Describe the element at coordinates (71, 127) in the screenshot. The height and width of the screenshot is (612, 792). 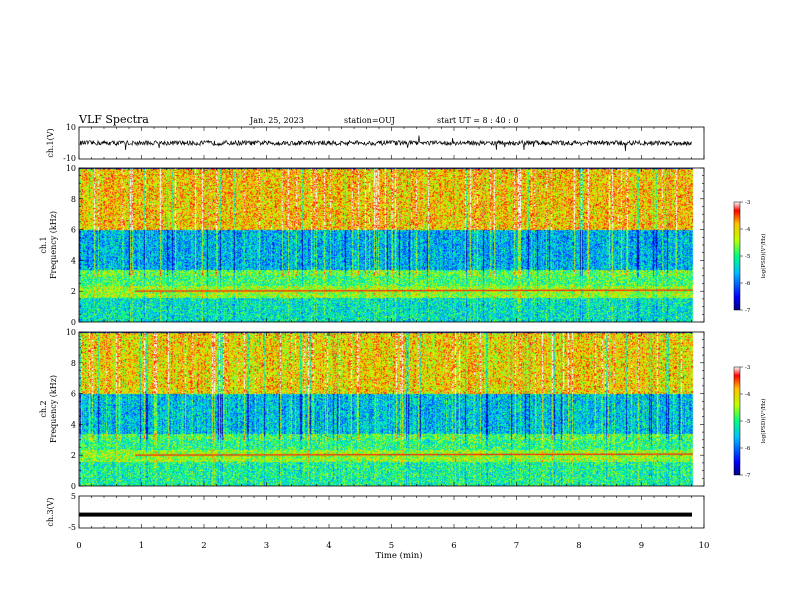
I see `waveform-ch1-ytick-top: 10` at that location.